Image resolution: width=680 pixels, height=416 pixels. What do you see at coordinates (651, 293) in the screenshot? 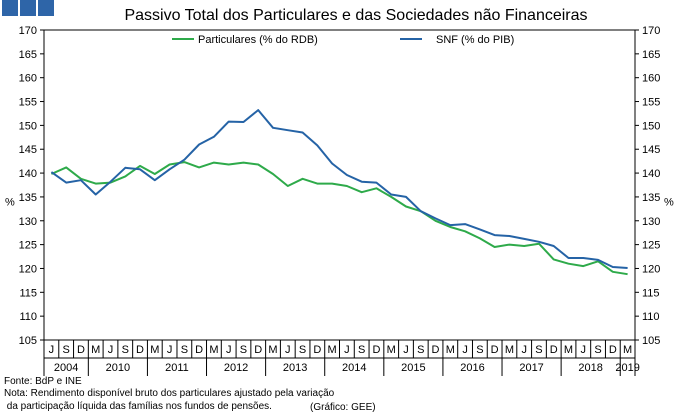
I see `y-tick-label-right: 115` at bounding box center [651, 293].